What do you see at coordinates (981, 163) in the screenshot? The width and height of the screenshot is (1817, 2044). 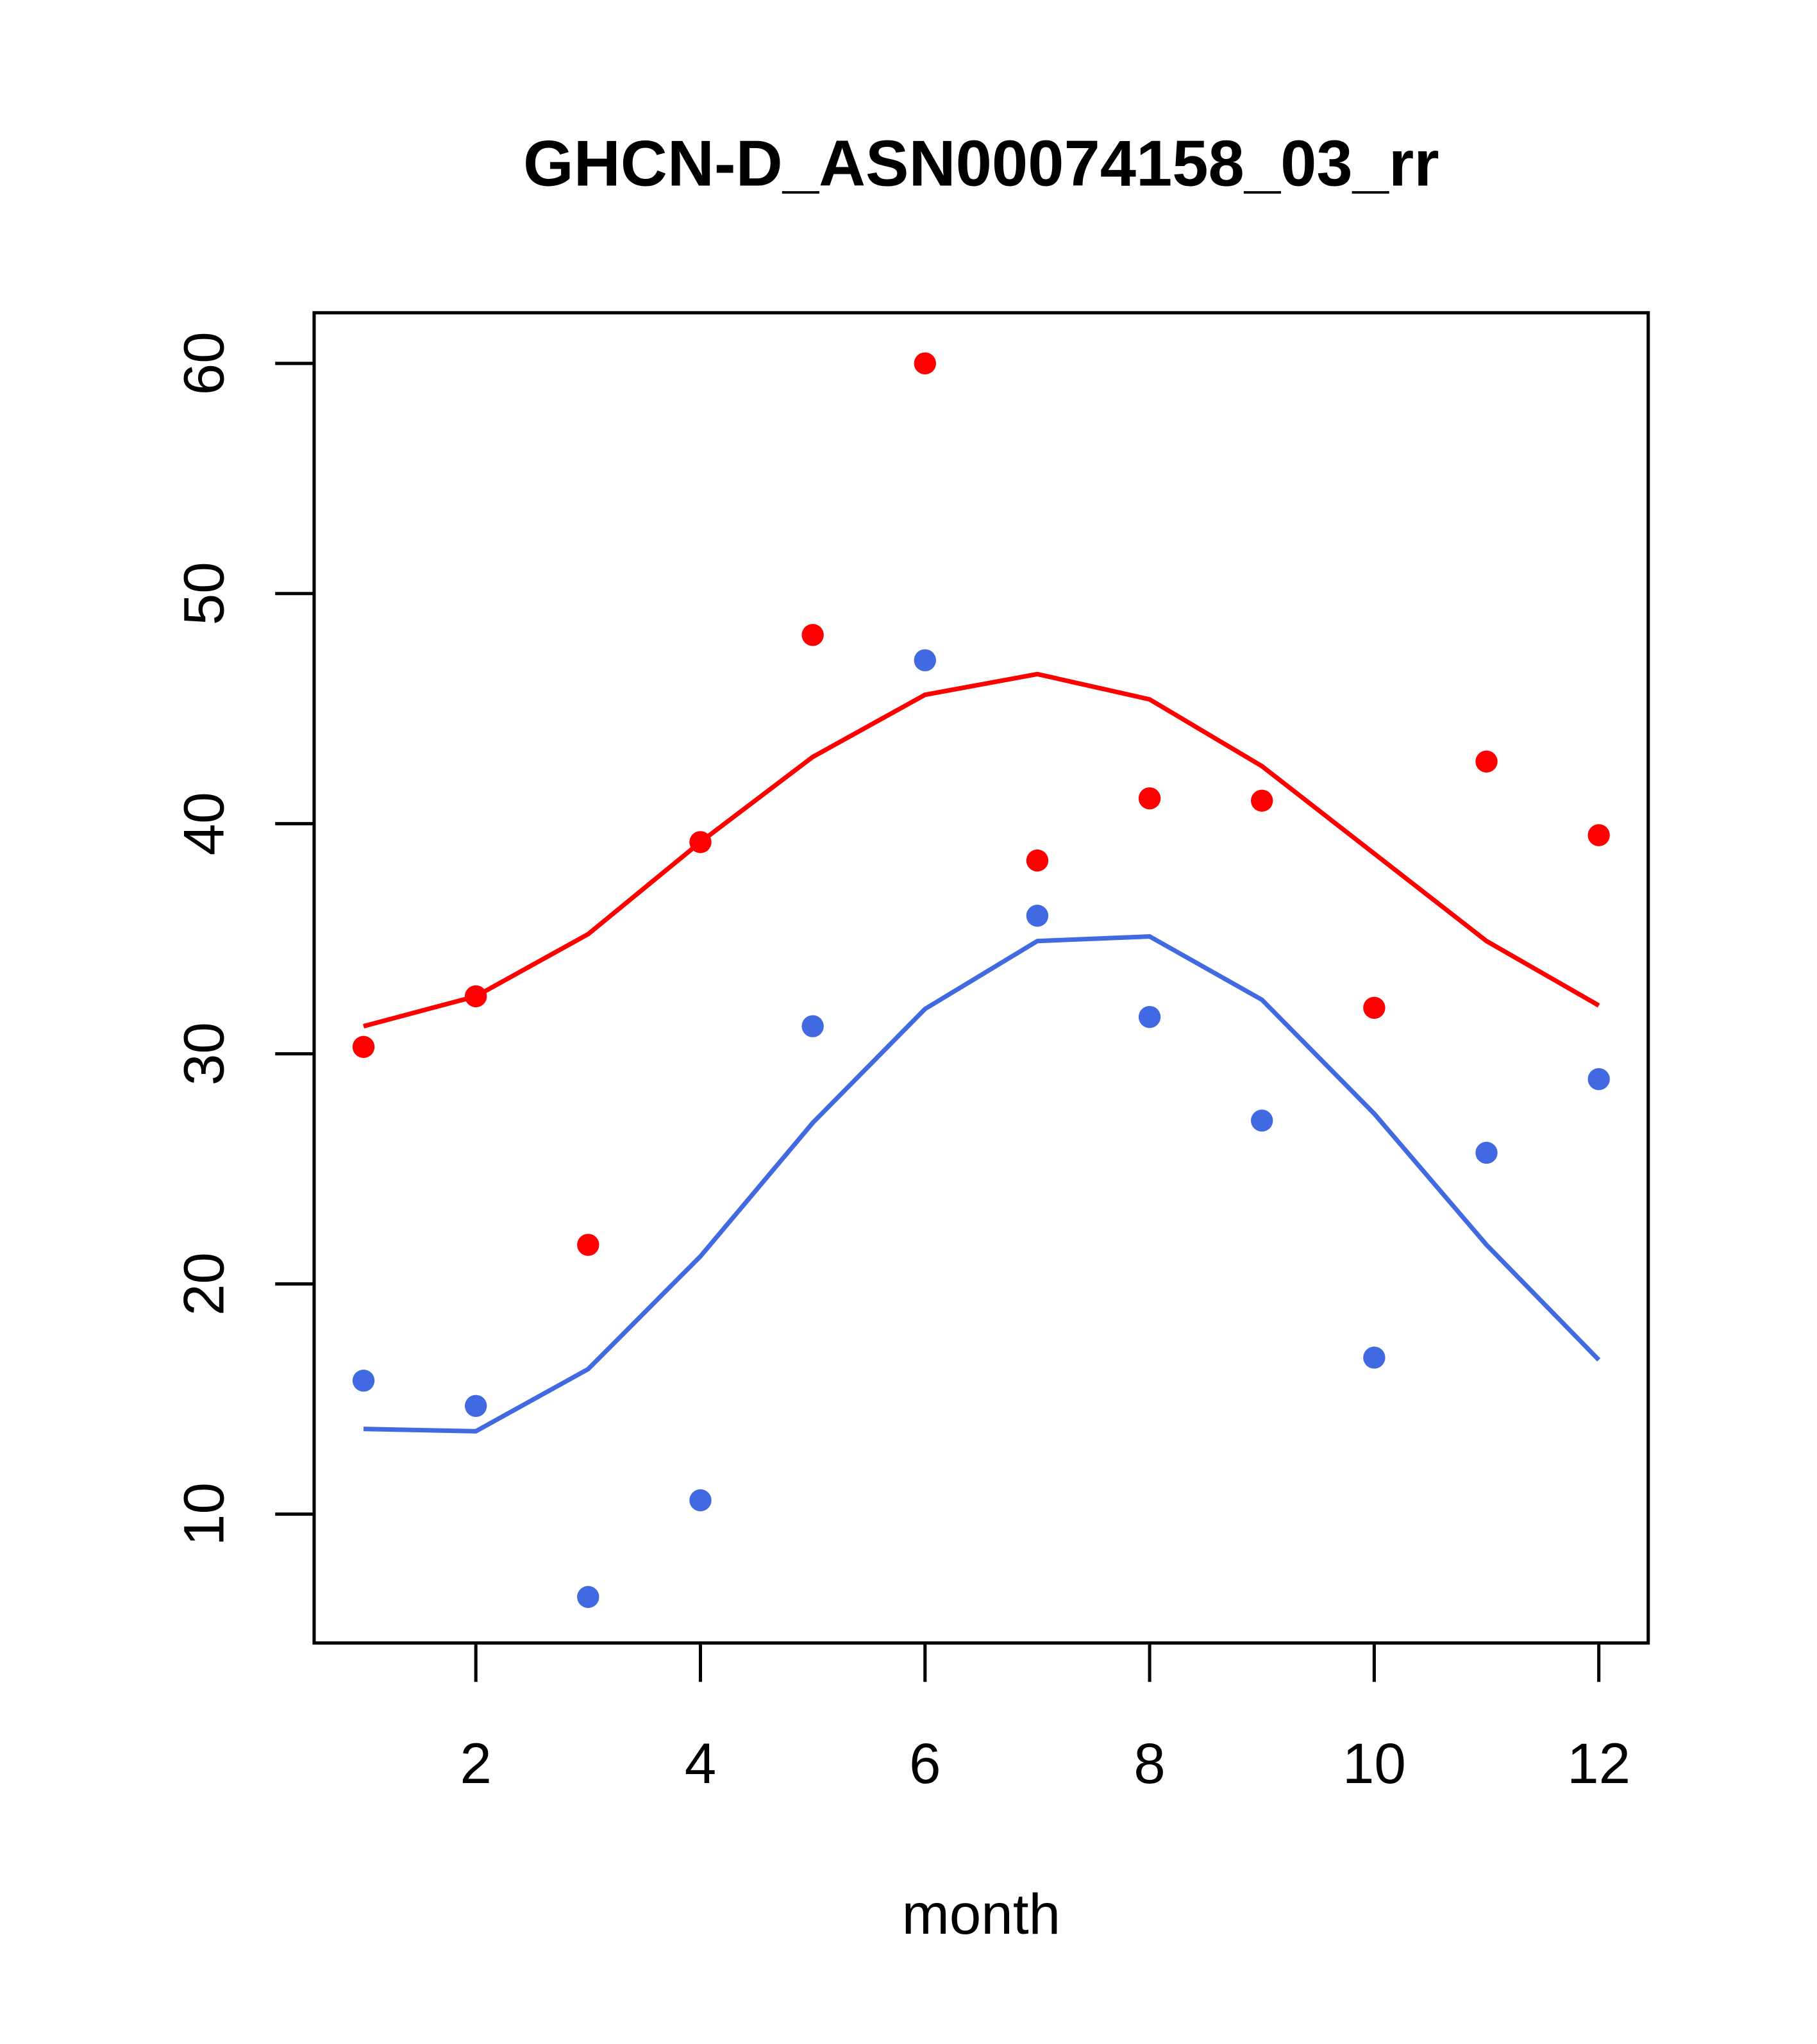 I see `chart-title: GHCN-D_ASN00074158_03_rr` at bounding box center [981, 163].